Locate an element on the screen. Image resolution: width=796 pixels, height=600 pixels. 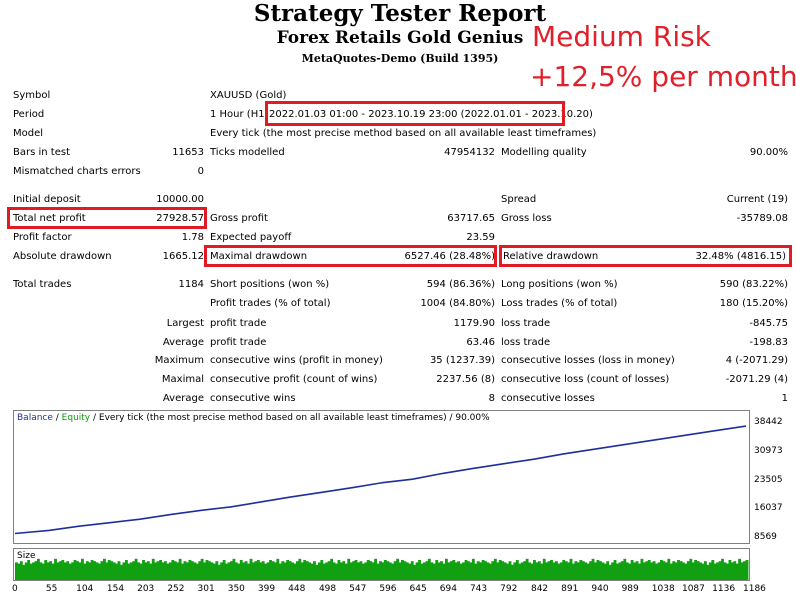
rel-drawdown-value: 32.48% (4816.15) is located at coordinates (740, 256).